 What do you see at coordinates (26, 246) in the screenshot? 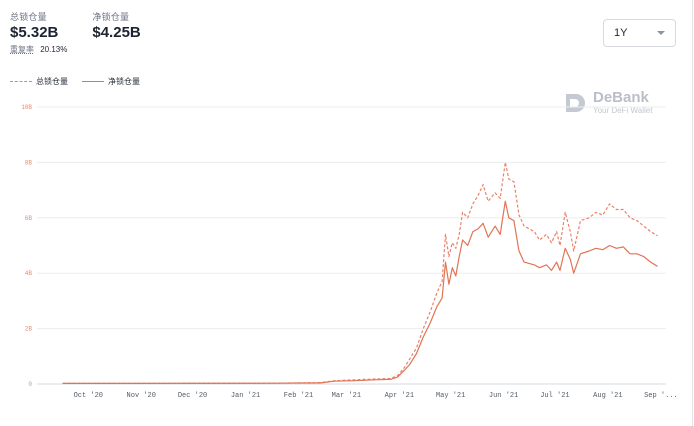
I see `y-axis-ticks: 0 2B 4B 6B 8B 10B` at bounding box center [26, 246].